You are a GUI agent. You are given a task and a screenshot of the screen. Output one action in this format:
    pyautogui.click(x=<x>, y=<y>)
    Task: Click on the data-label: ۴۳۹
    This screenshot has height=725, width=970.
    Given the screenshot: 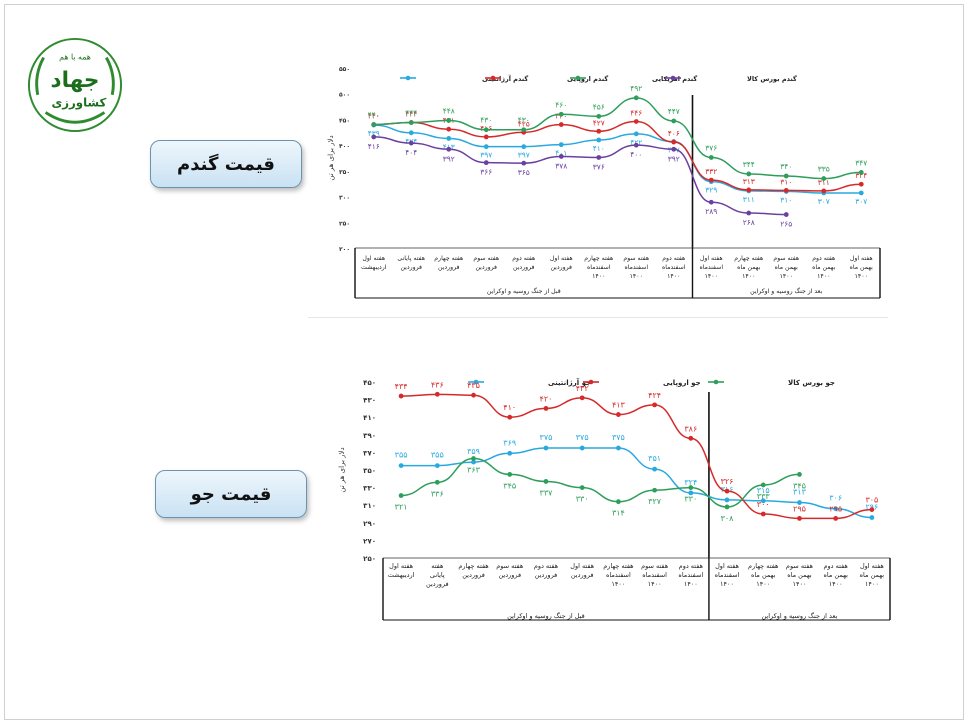 What is the action you would take?
    pyautogui.click(x=374, y=133)
    